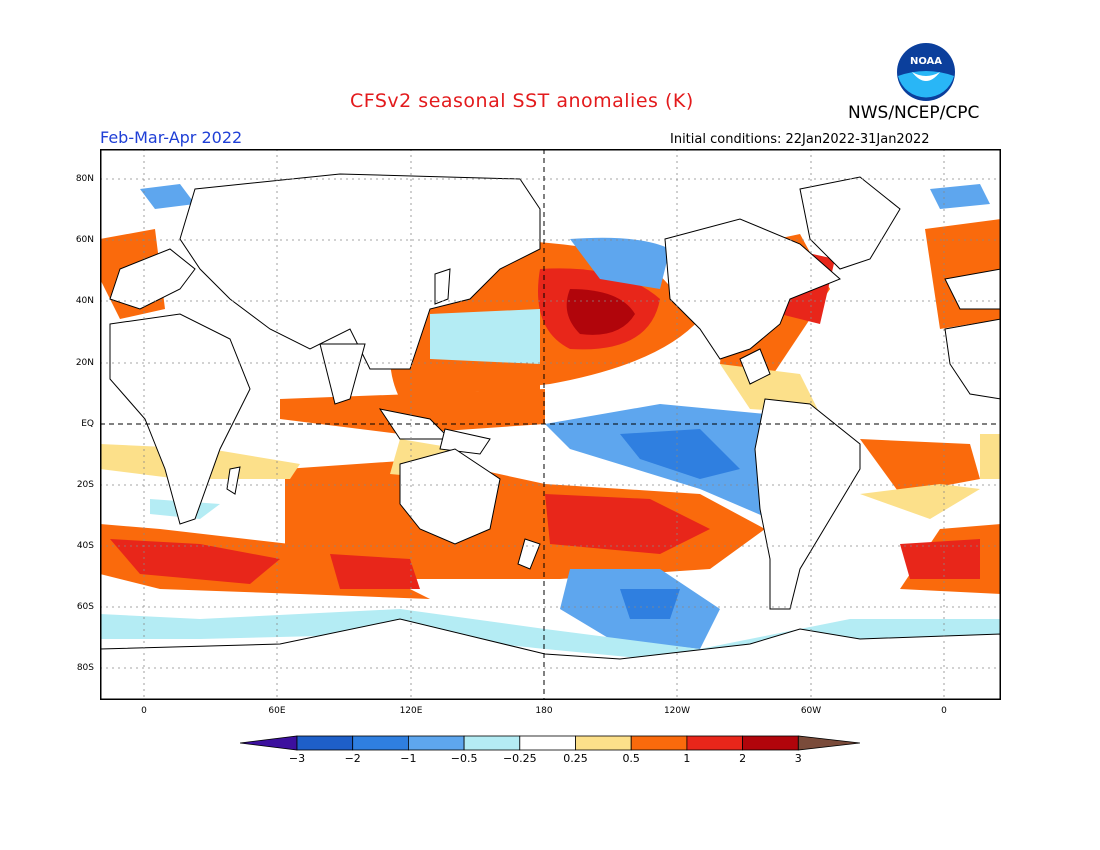 This screenshot has height=850, width=1100. Describe the element at coordinates (544, 711) in the screenshot. I see `lon-label-180: 180` at that location.